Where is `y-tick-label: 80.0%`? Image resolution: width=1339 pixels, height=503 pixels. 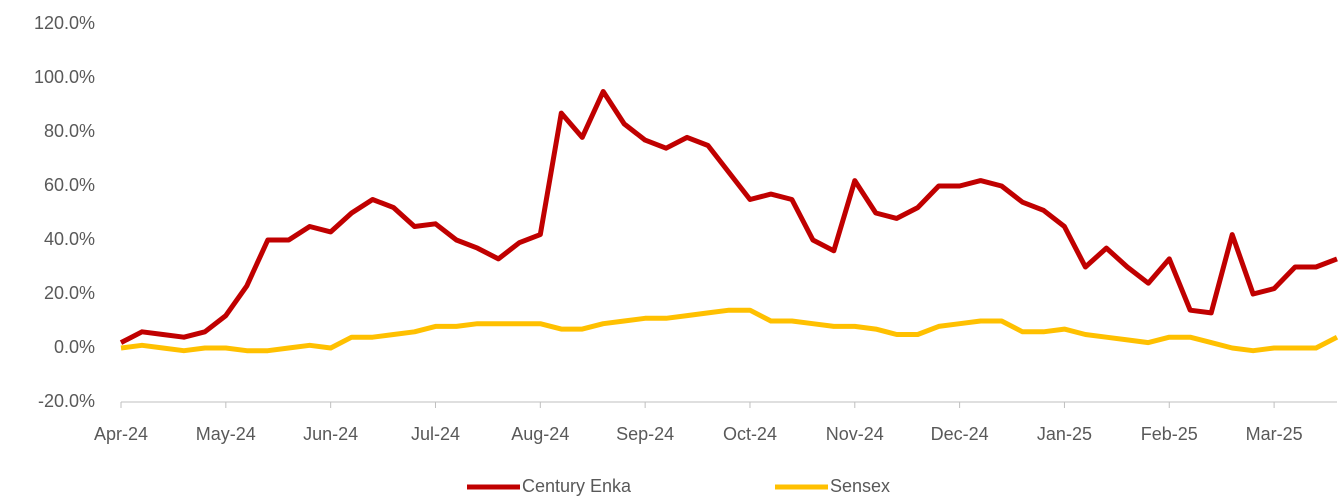
y-tick-label: 80.0% is located at coordinates (69, 131).